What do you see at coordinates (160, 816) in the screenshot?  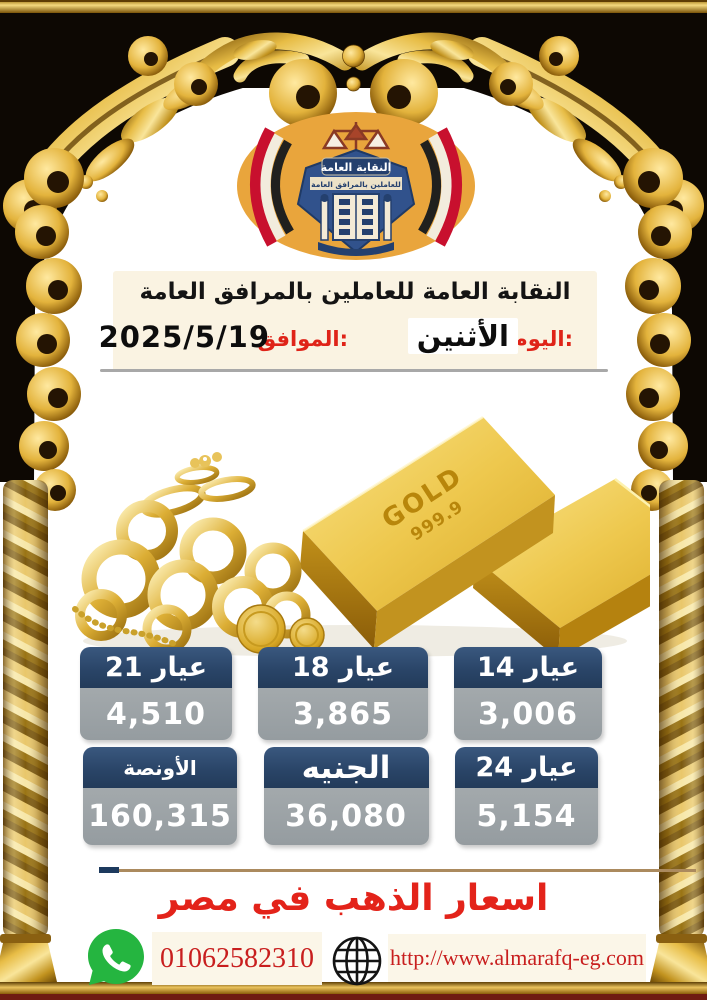 I see `price-cell-value: 160,315` at bounding box center [160, 816].